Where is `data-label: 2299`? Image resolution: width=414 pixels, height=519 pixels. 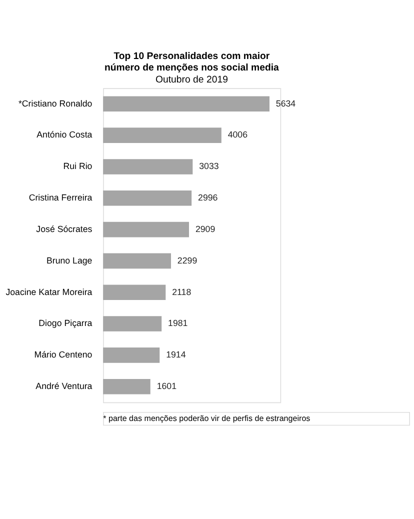 data-label: 2299 is located at coordinates (187, 260).